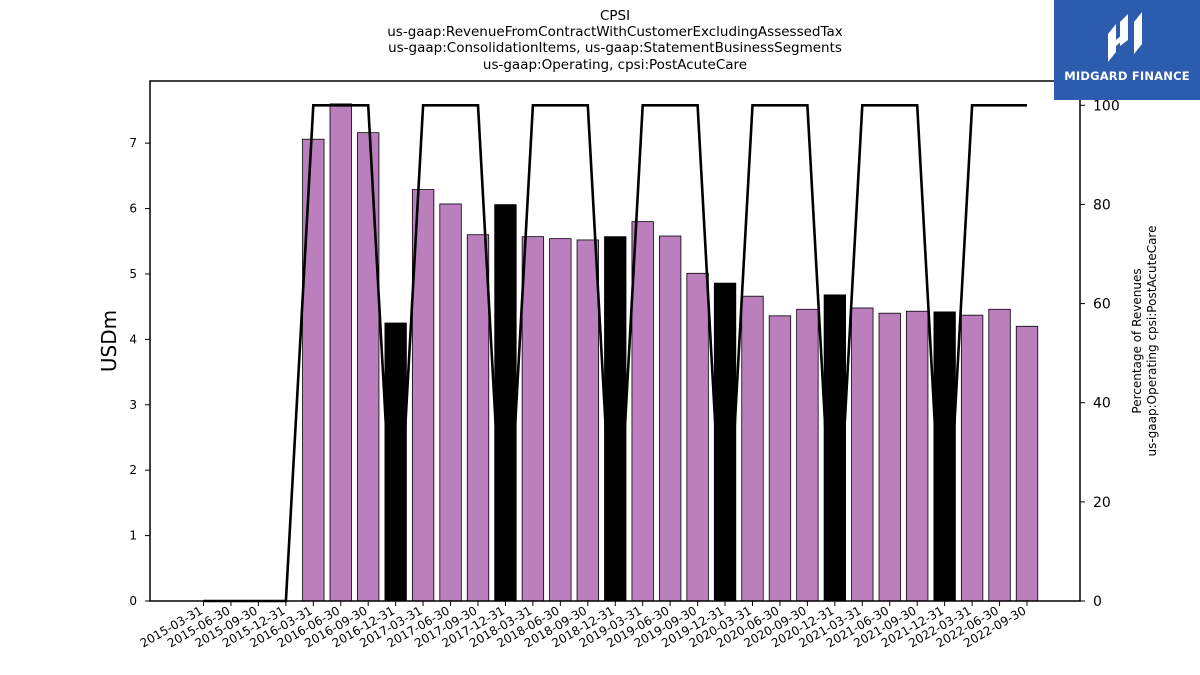 Image resolution: width=1200 pixels, height=675 pixels. Describe the element at coordinates (1125, 37) in the screenshot. I see `midgard-logo-icon` at that location.